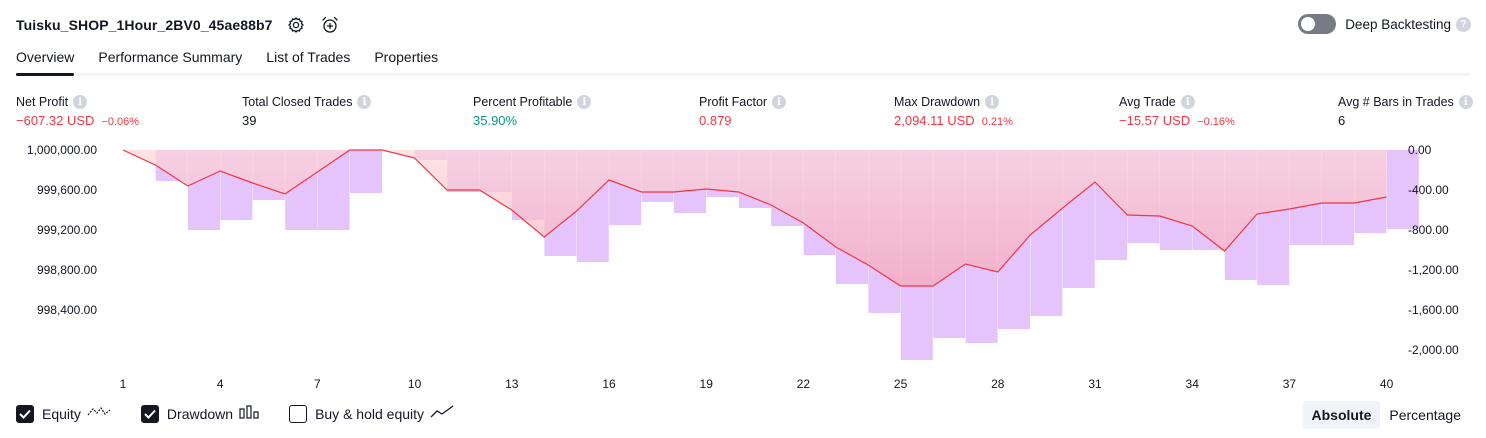 This screenshot has width=1486, height=438. What do you see at coordinates (495, 120) in the screenshot?
I see `metric-value: 35.90%` at bounding box center [495, 120].